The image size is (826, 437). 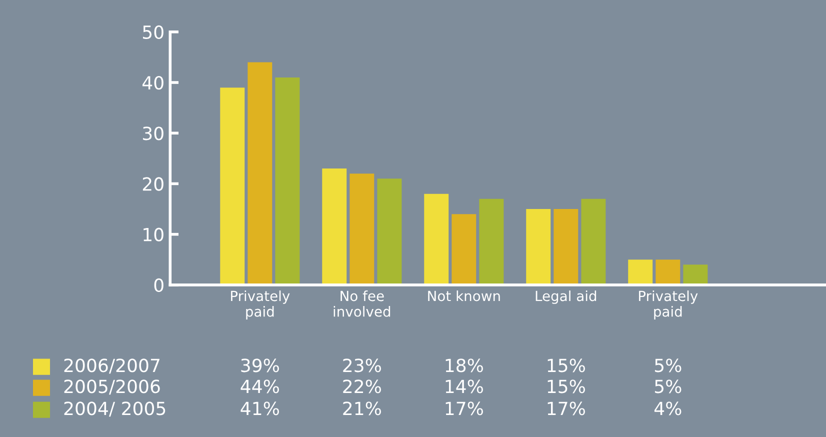 I want to click on data-label: 44%, so click(x=259, y=387).